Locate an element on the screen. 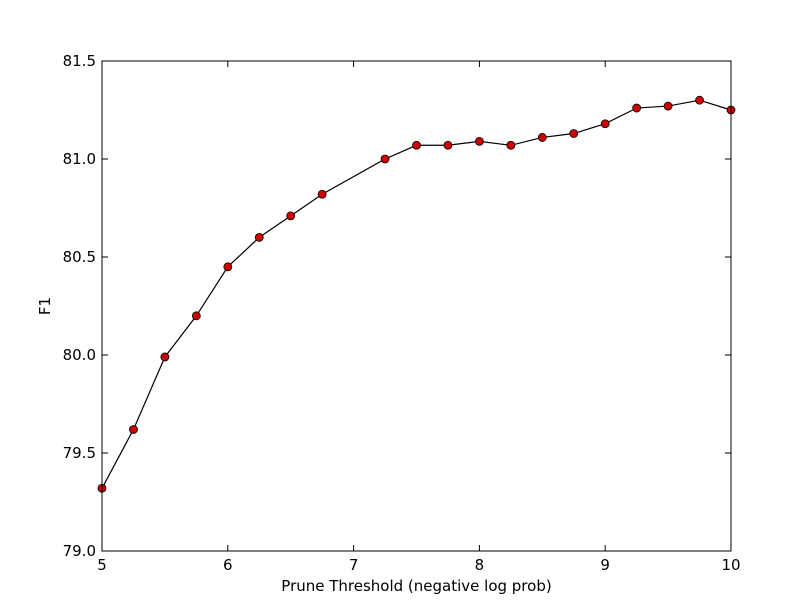 This screenshot has height=612, width=812. x-tick-label: 10 is located at coordinates (730, 565).